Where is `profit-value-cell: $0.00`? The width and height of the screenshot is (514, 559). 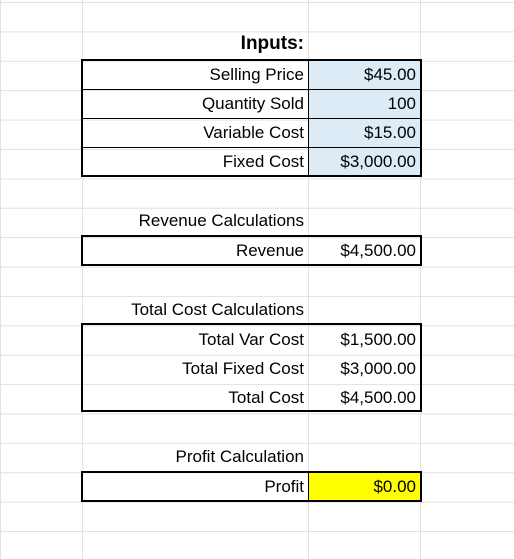 profit-value-cell: $0.00 is located at coordinates (364, 487).